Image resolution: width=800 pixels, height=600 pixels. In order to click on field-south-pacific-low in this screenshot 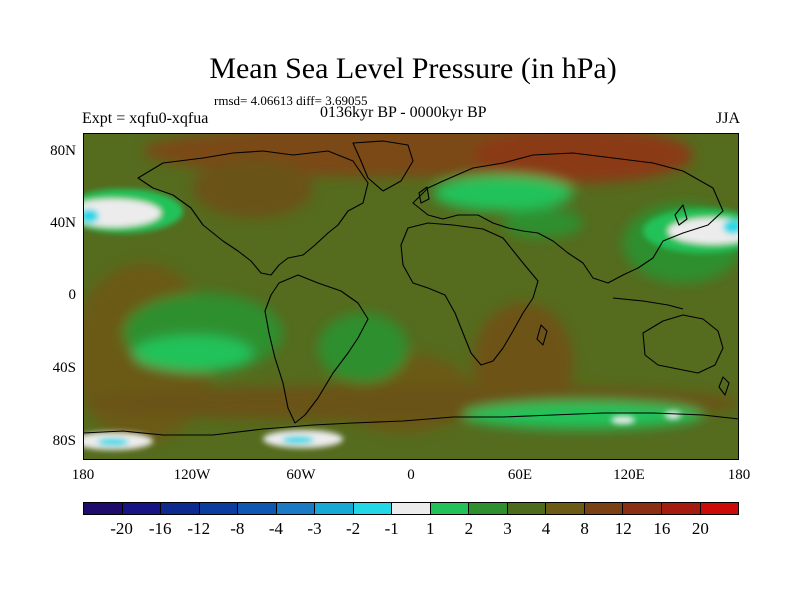, I will do `click(193, 353)`.